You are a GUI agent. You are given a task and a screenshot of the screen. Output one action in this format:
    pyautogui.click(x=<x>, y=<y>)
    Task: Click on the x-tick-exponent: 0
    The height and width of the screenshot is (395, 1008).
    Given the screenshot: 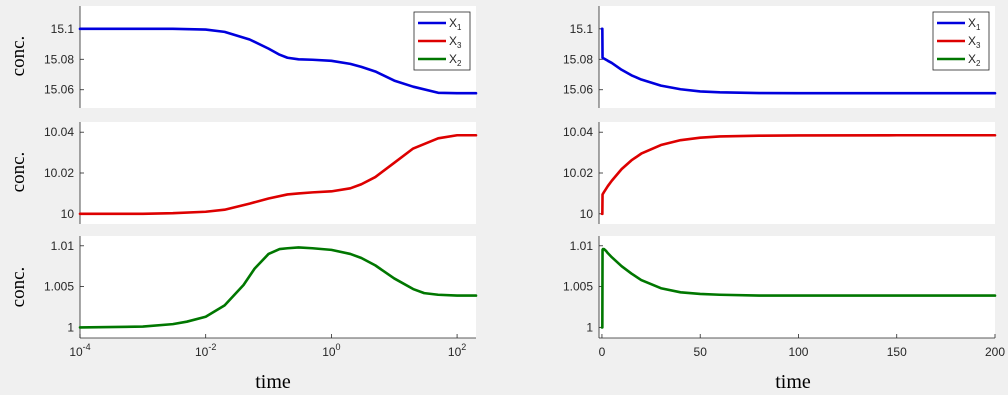 What is the action you would take?
    pyautogui.click(x=338, y=347)
    